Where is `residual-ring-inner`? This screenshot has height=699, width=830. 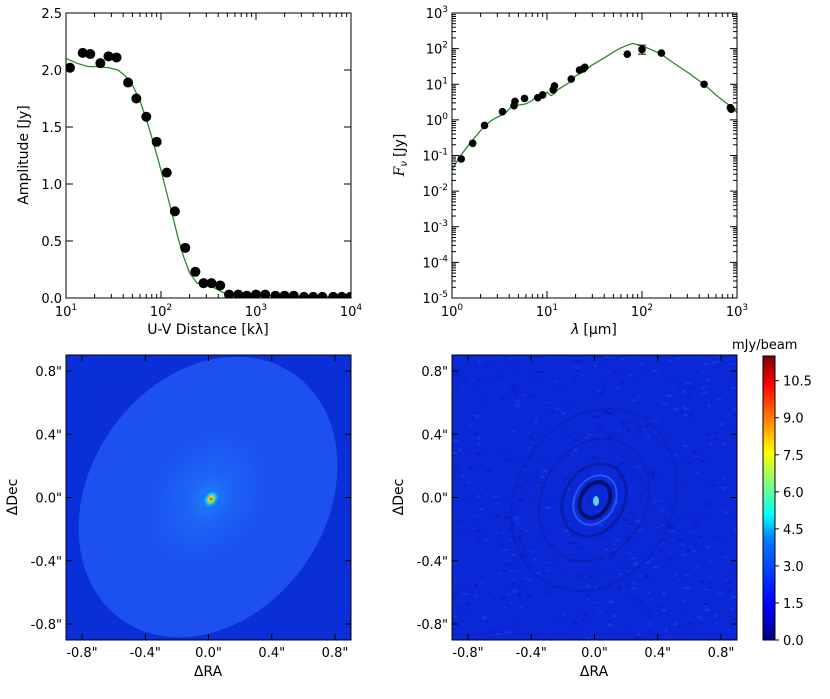 residual-ring-inner is located at coordinates (594, 500).